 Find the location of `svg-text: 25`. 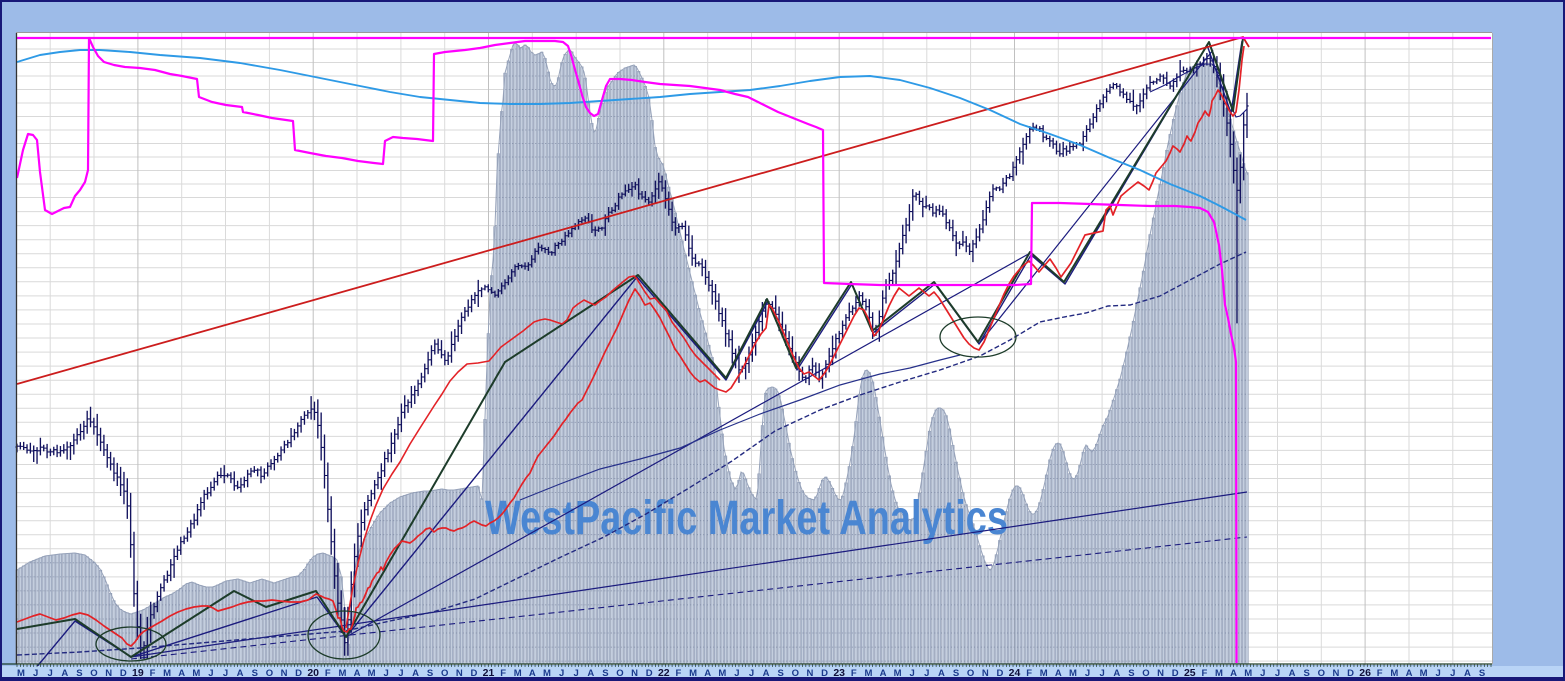

svg-text: 25 is located at coordinates (1190, 673).